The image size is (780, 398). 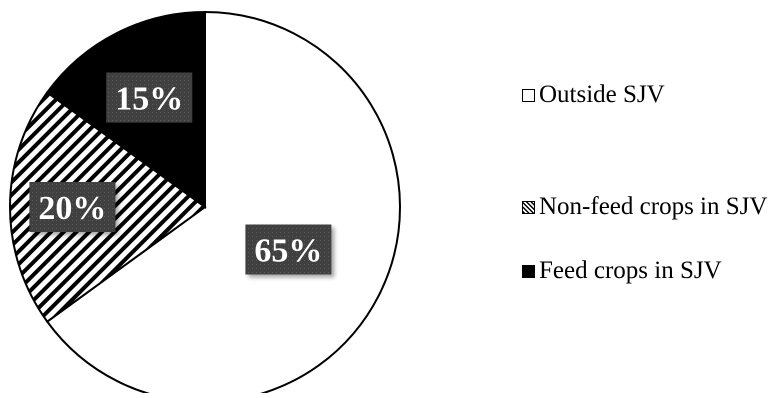 What do you see at coordinates (602, 94) in the screenshot?
I see `legend-label: Outside SJV` at bounding box center [602, 94].